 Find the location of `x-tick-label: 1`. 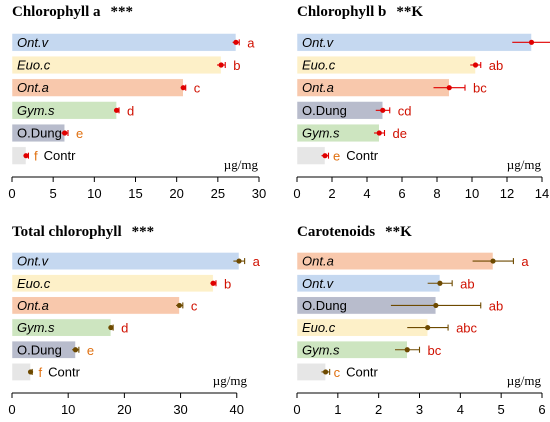

x-tick-label: 1 is located at coordinates (337, 409).